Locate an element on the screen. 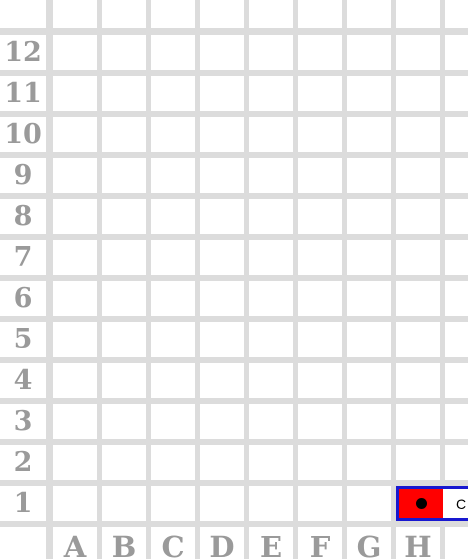 The height and width of the screenshot is (559, 468). cell-b-top is located at coordinates (124, 14).